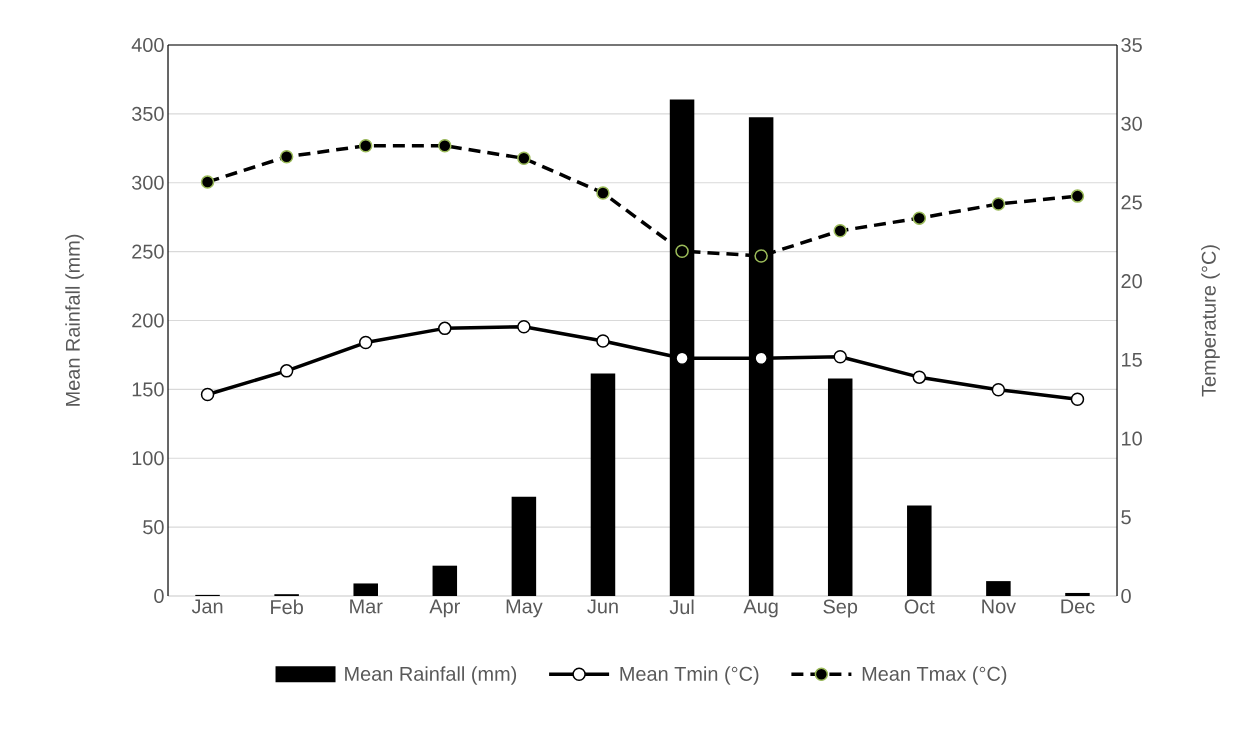  I want to click on y2-tick-label: 5, so click(1126, 517).